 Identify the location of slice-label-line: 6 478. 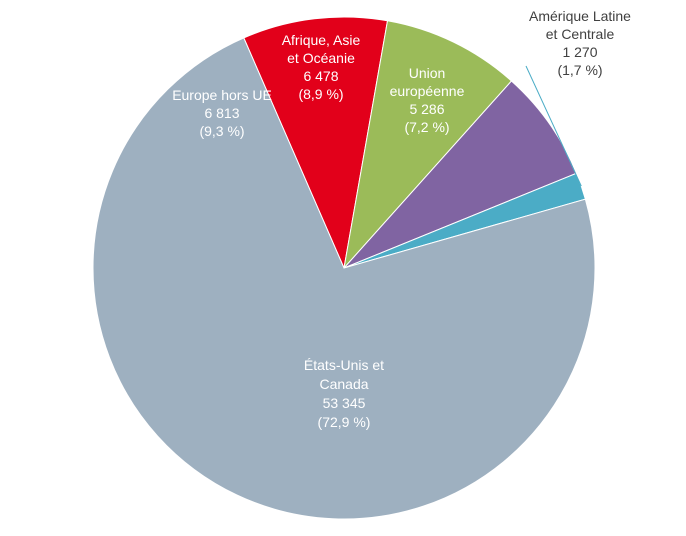
(320, 76).